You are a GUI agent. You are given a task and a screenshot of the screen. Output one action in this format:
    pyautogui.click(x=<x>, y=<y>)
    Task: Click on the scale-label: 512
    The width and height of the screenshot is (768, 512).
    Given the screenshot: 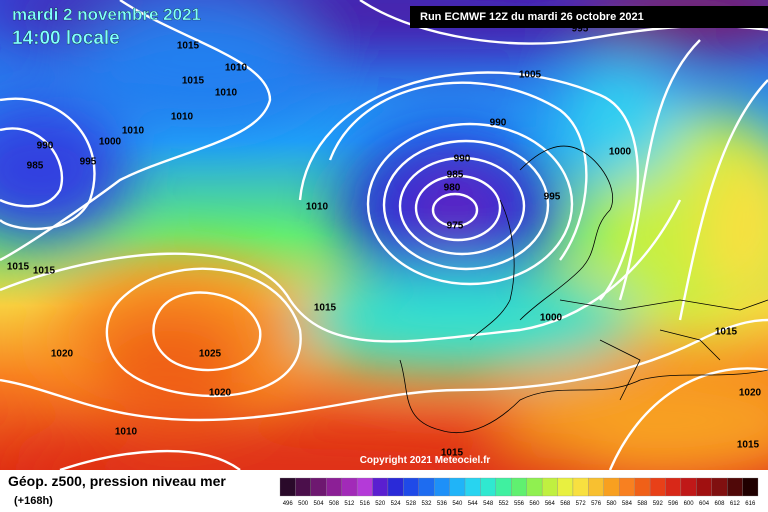 What is the action you would take?
    pyautogui.click(x=349, y=504)
    